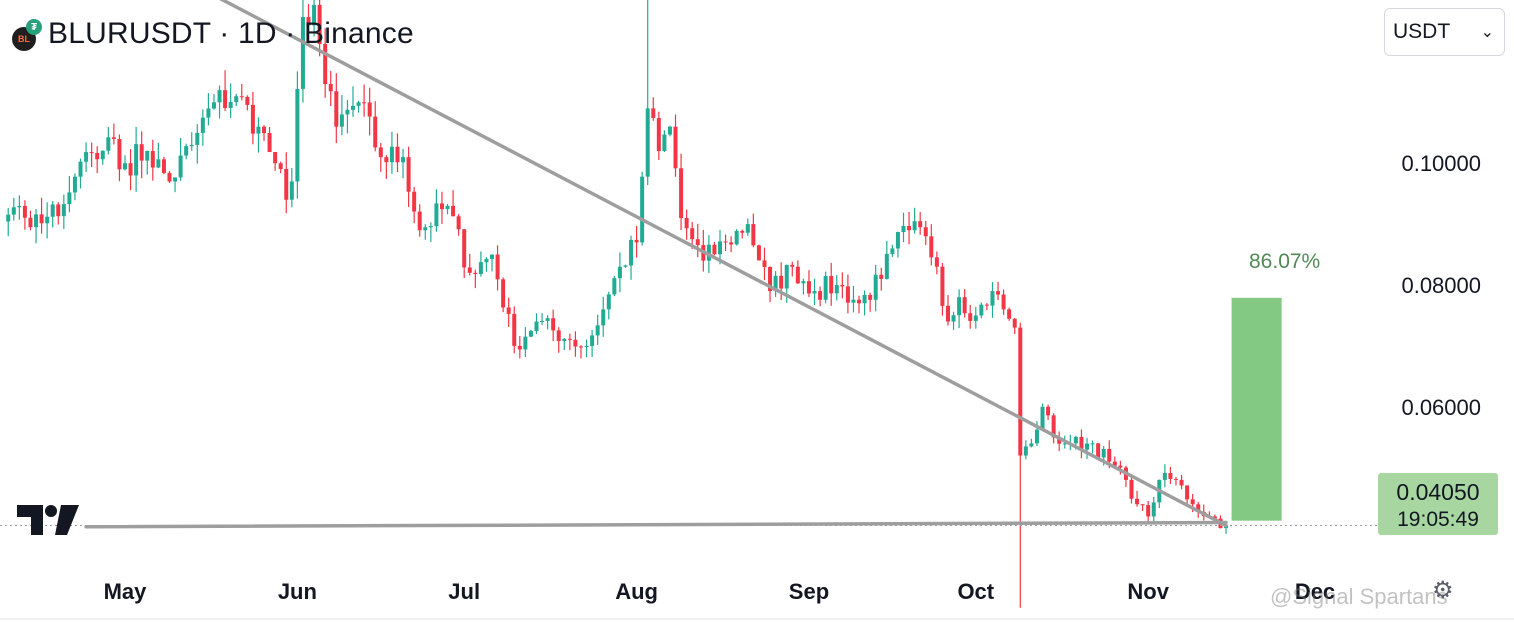  I want to click on last-price-tag: 0.04050 19:05:49, so click(1438, 504).